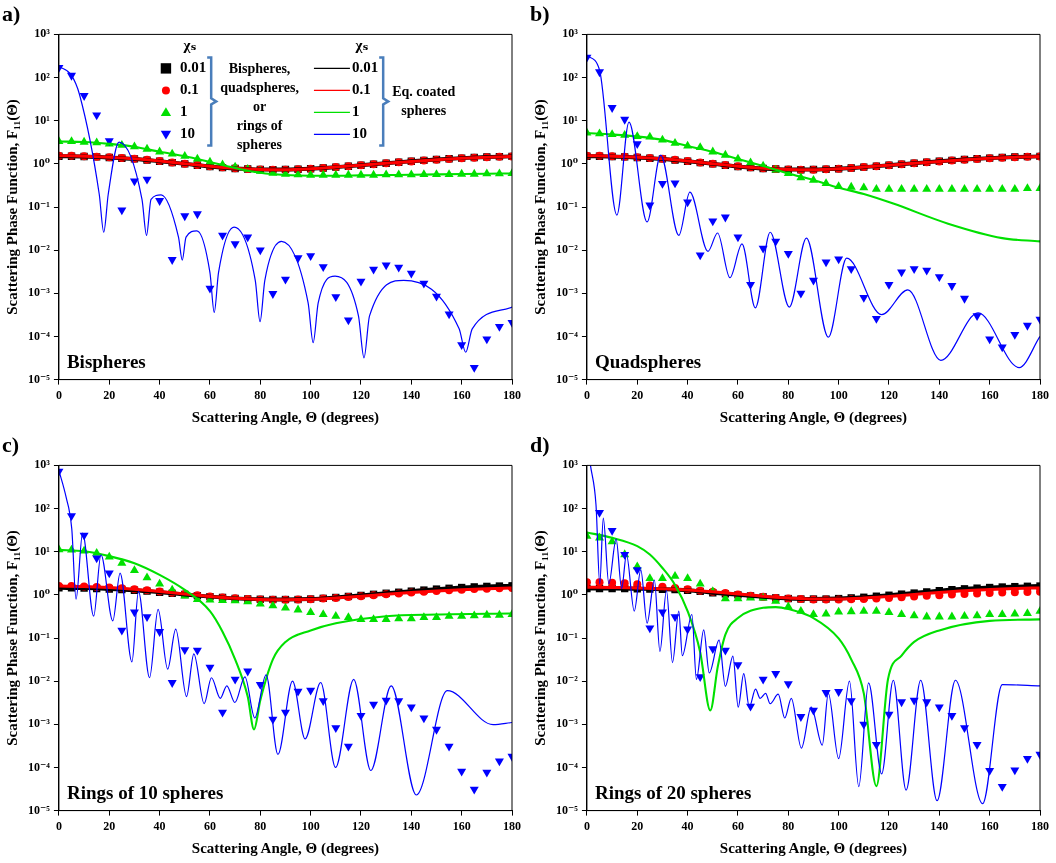  Describe the element at coordinates (106, 361) in the screenshot. I see `annotation: Bispheres` at that location.